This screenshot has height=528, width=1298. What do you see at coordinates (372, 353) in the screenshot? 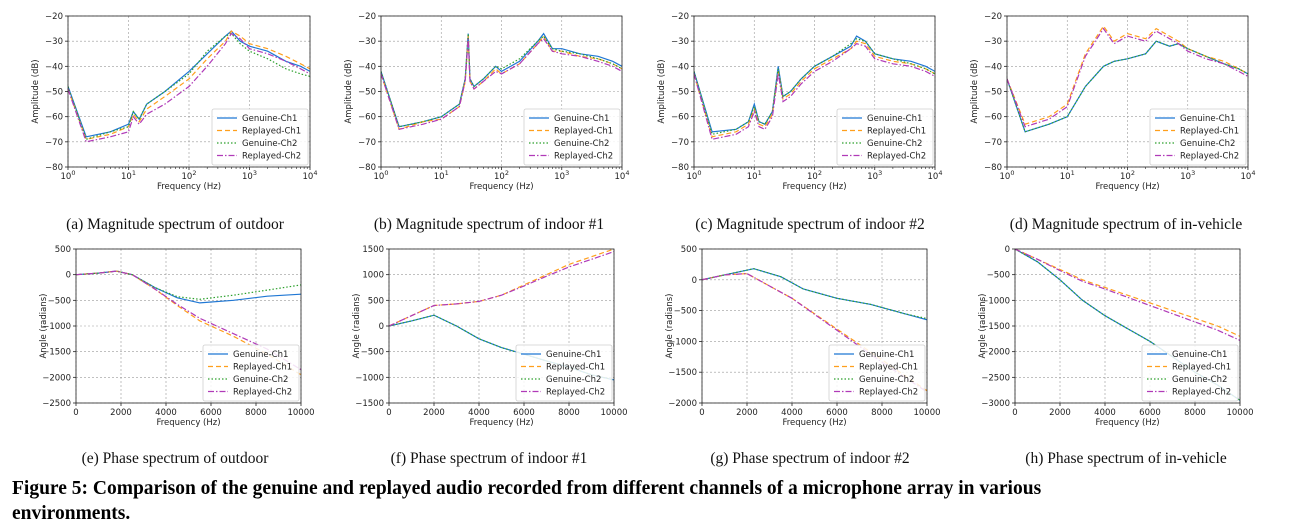
I see `y-tick-label: −500` at bounding box center [372, 353].